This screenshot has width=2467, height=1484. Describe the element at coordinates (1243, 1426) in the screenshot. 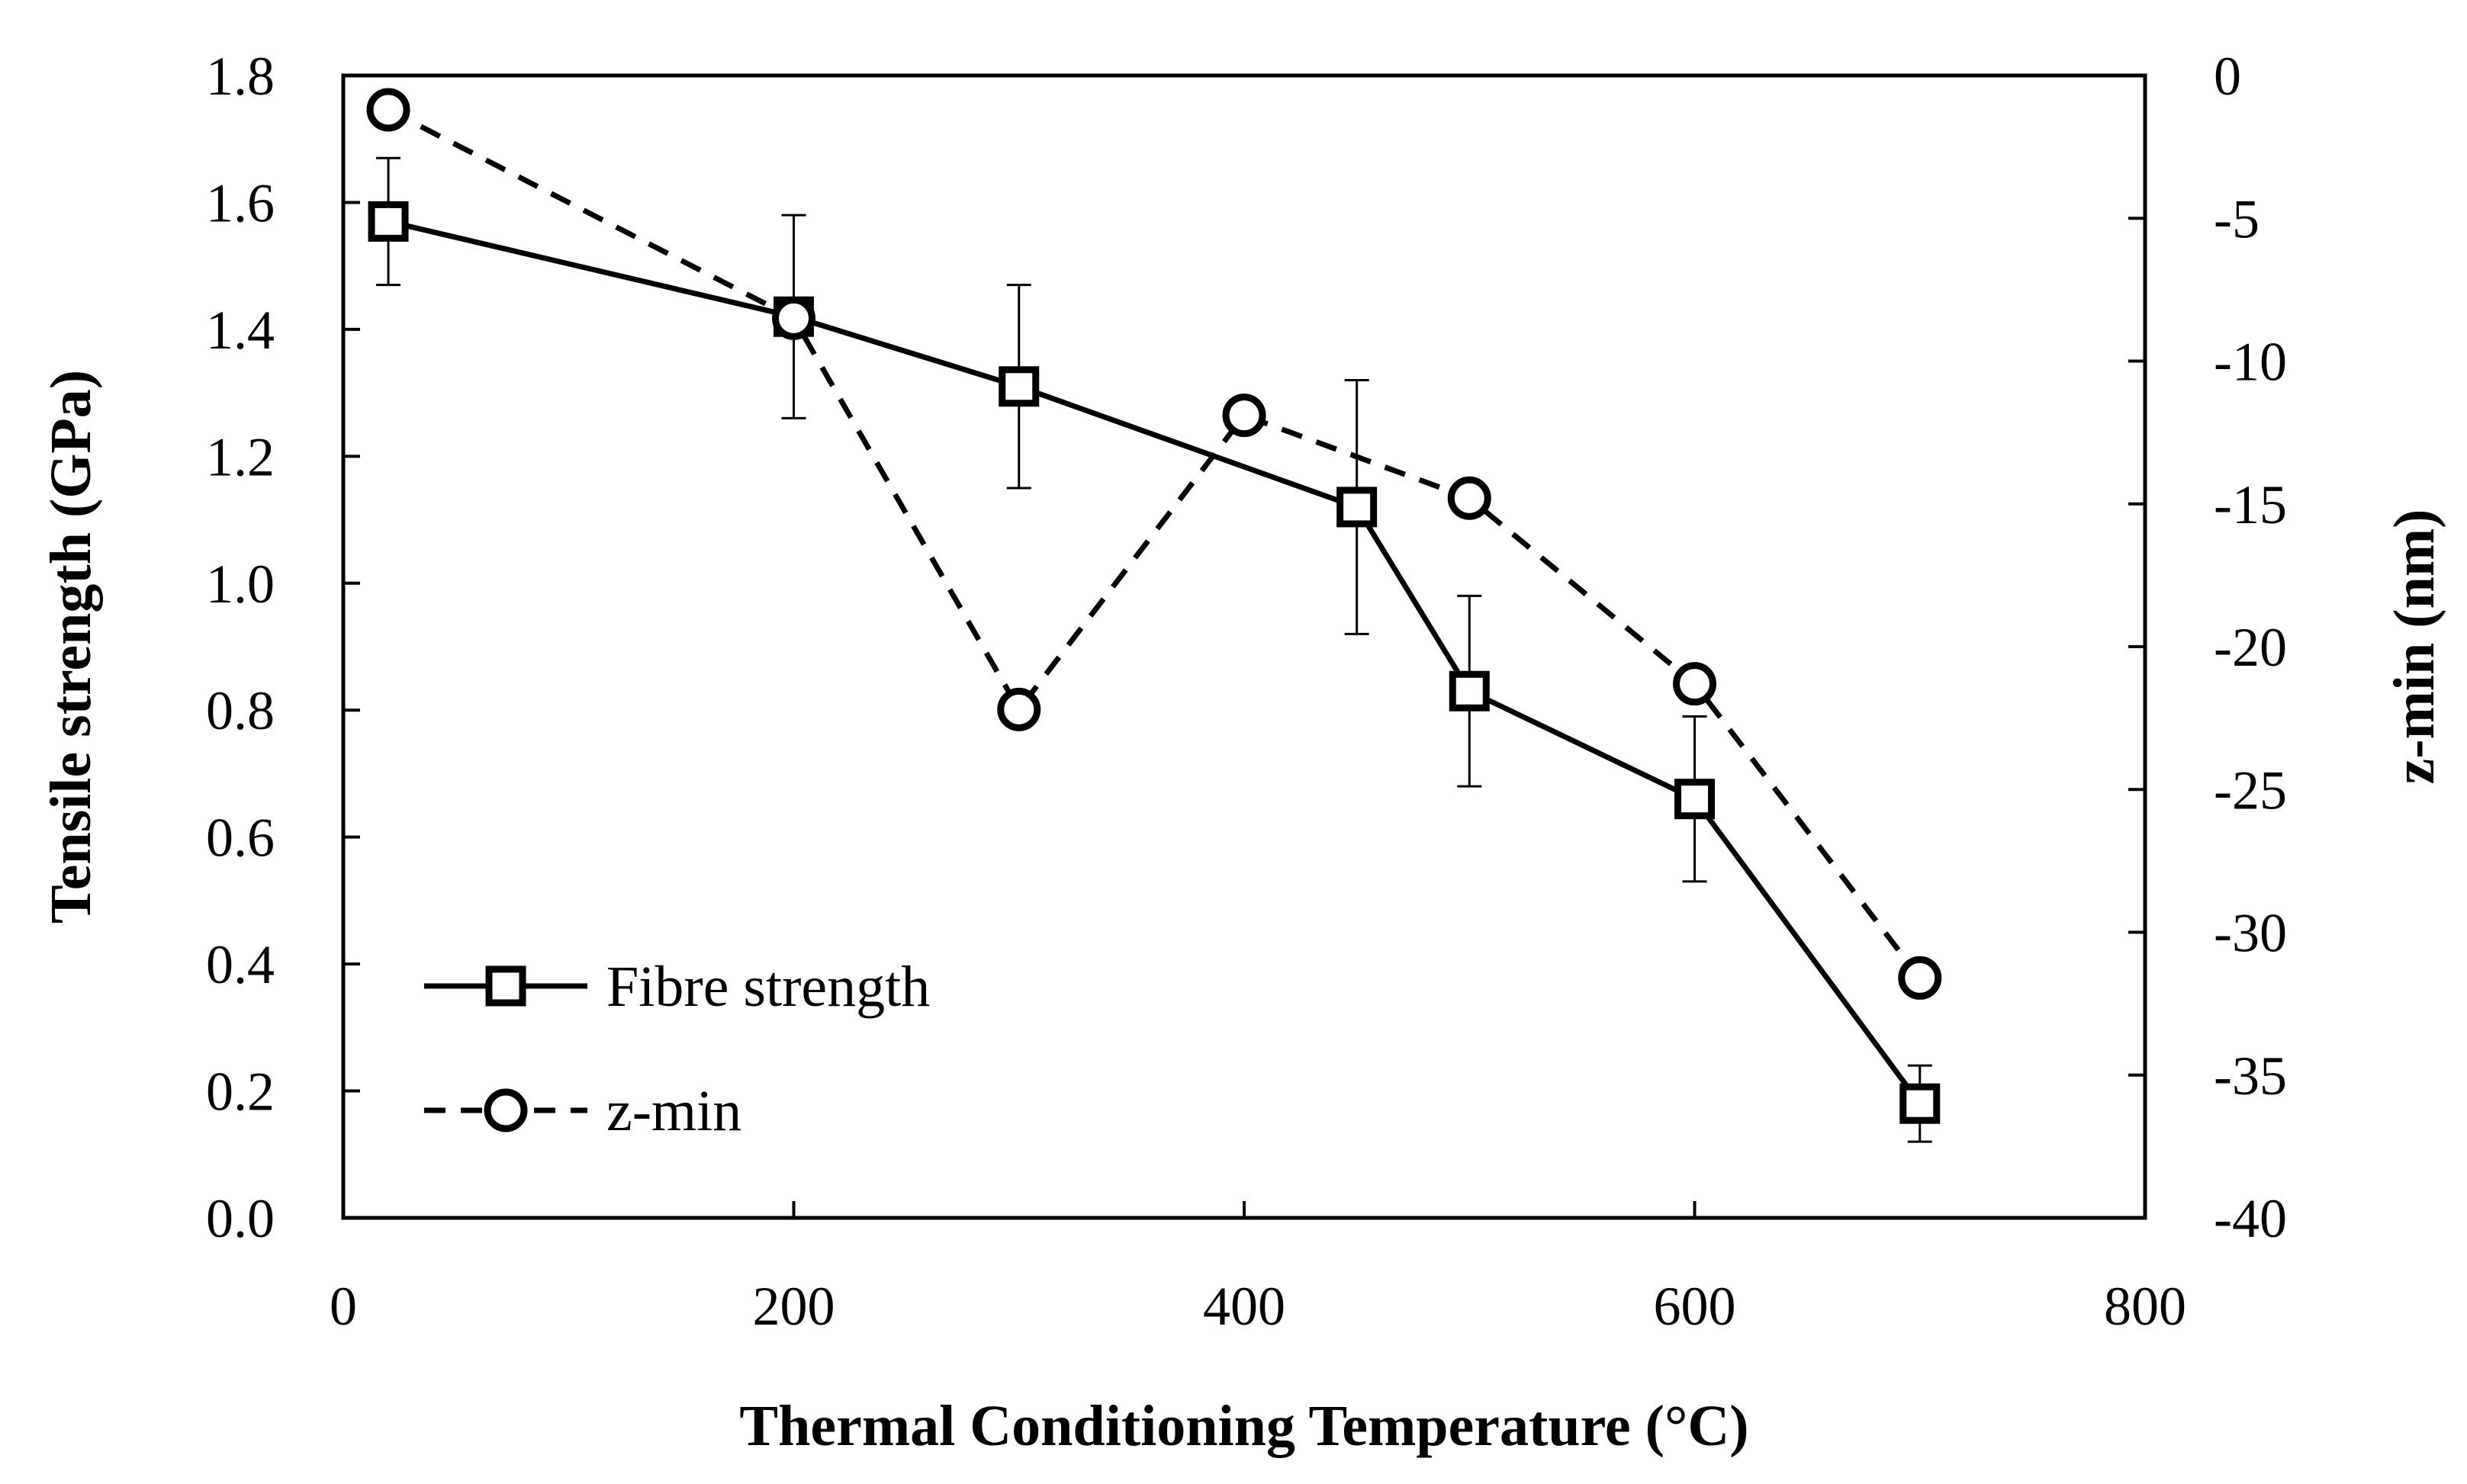

I see `x-axis-title: Thermal Conditioning Temperature (°C)` at that location.